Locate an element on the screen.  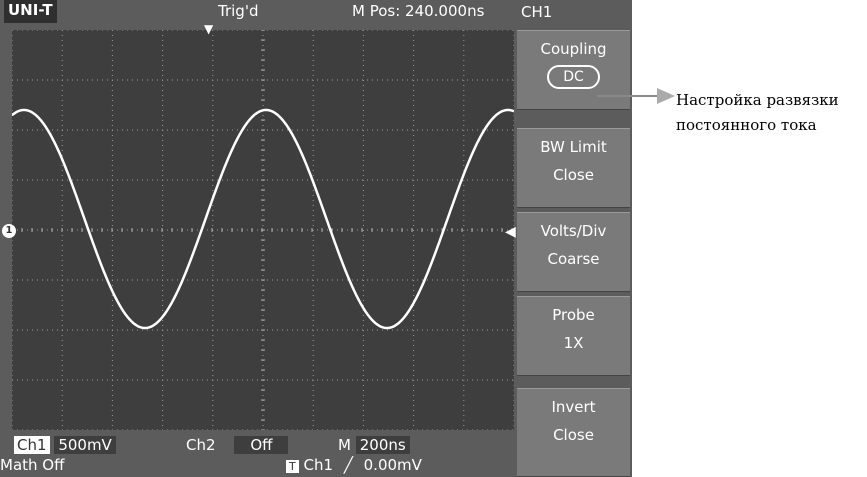
timebase-tag: M is located at coordinates (344, 445).